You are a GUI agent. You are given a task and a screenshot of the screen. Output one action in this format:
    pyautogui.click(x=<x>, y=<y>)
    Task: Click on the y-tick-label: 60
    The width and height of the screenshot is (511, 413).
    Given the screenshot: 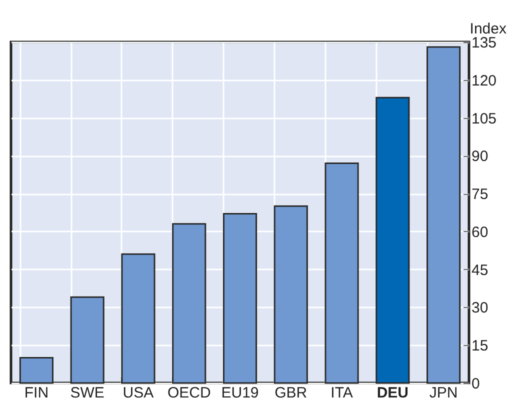 What is the action you would take?
    pyautogui.click(x=480, y=232)
    